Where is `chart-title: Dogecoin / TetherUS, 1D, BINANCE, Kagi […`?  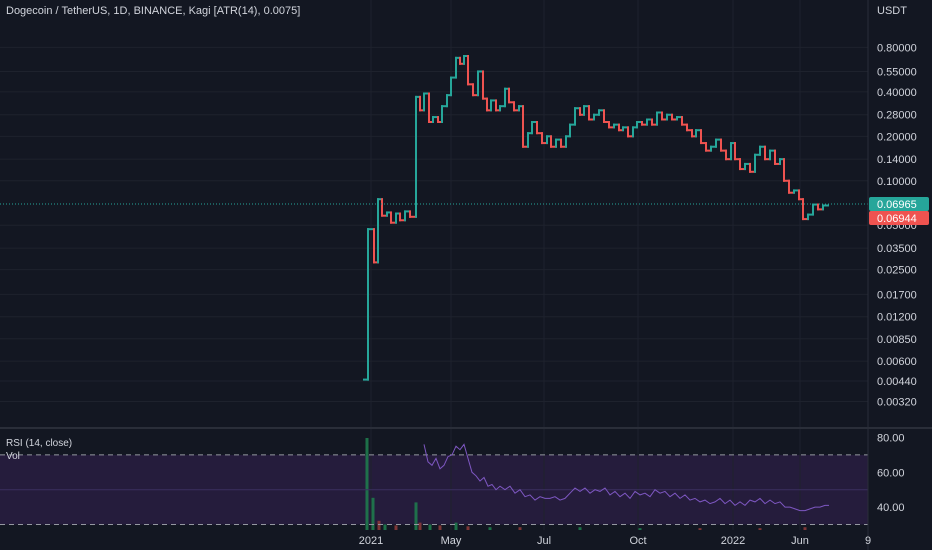 chart-title: Dogecoin / TetherUS, 1D, BINANCE, Kagi [… is located at coordinates (153, 11).